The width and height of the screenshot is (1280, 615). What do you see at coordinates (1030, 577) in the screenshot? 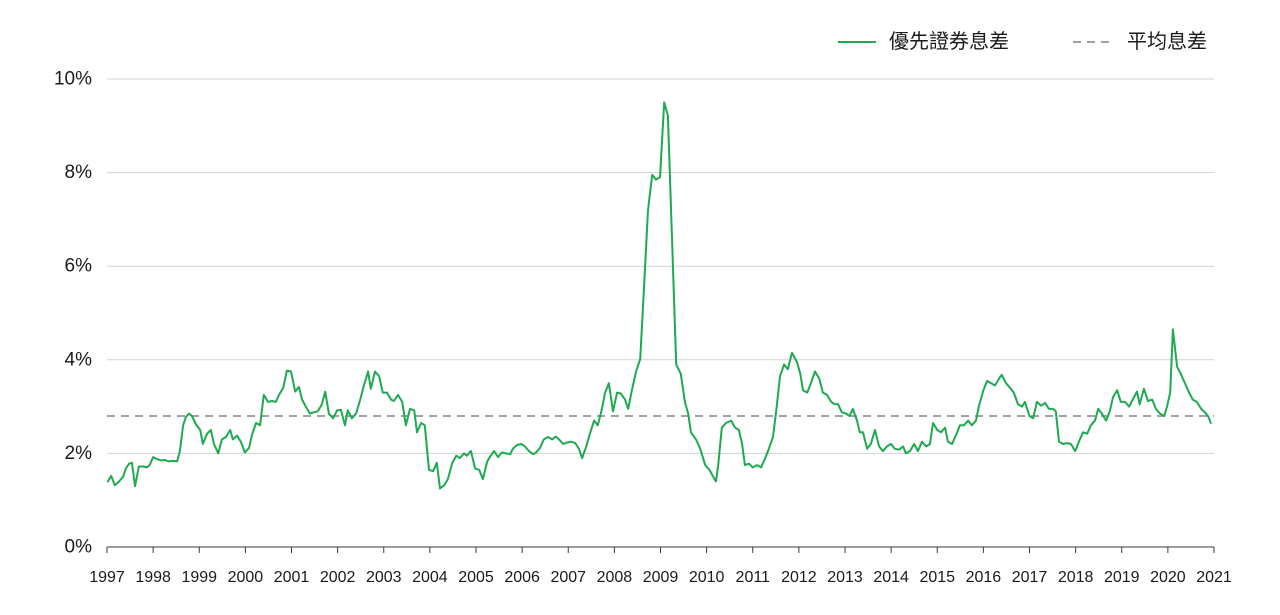
I see `x-tick-label: 2017` at bounding box center [1030, 577].